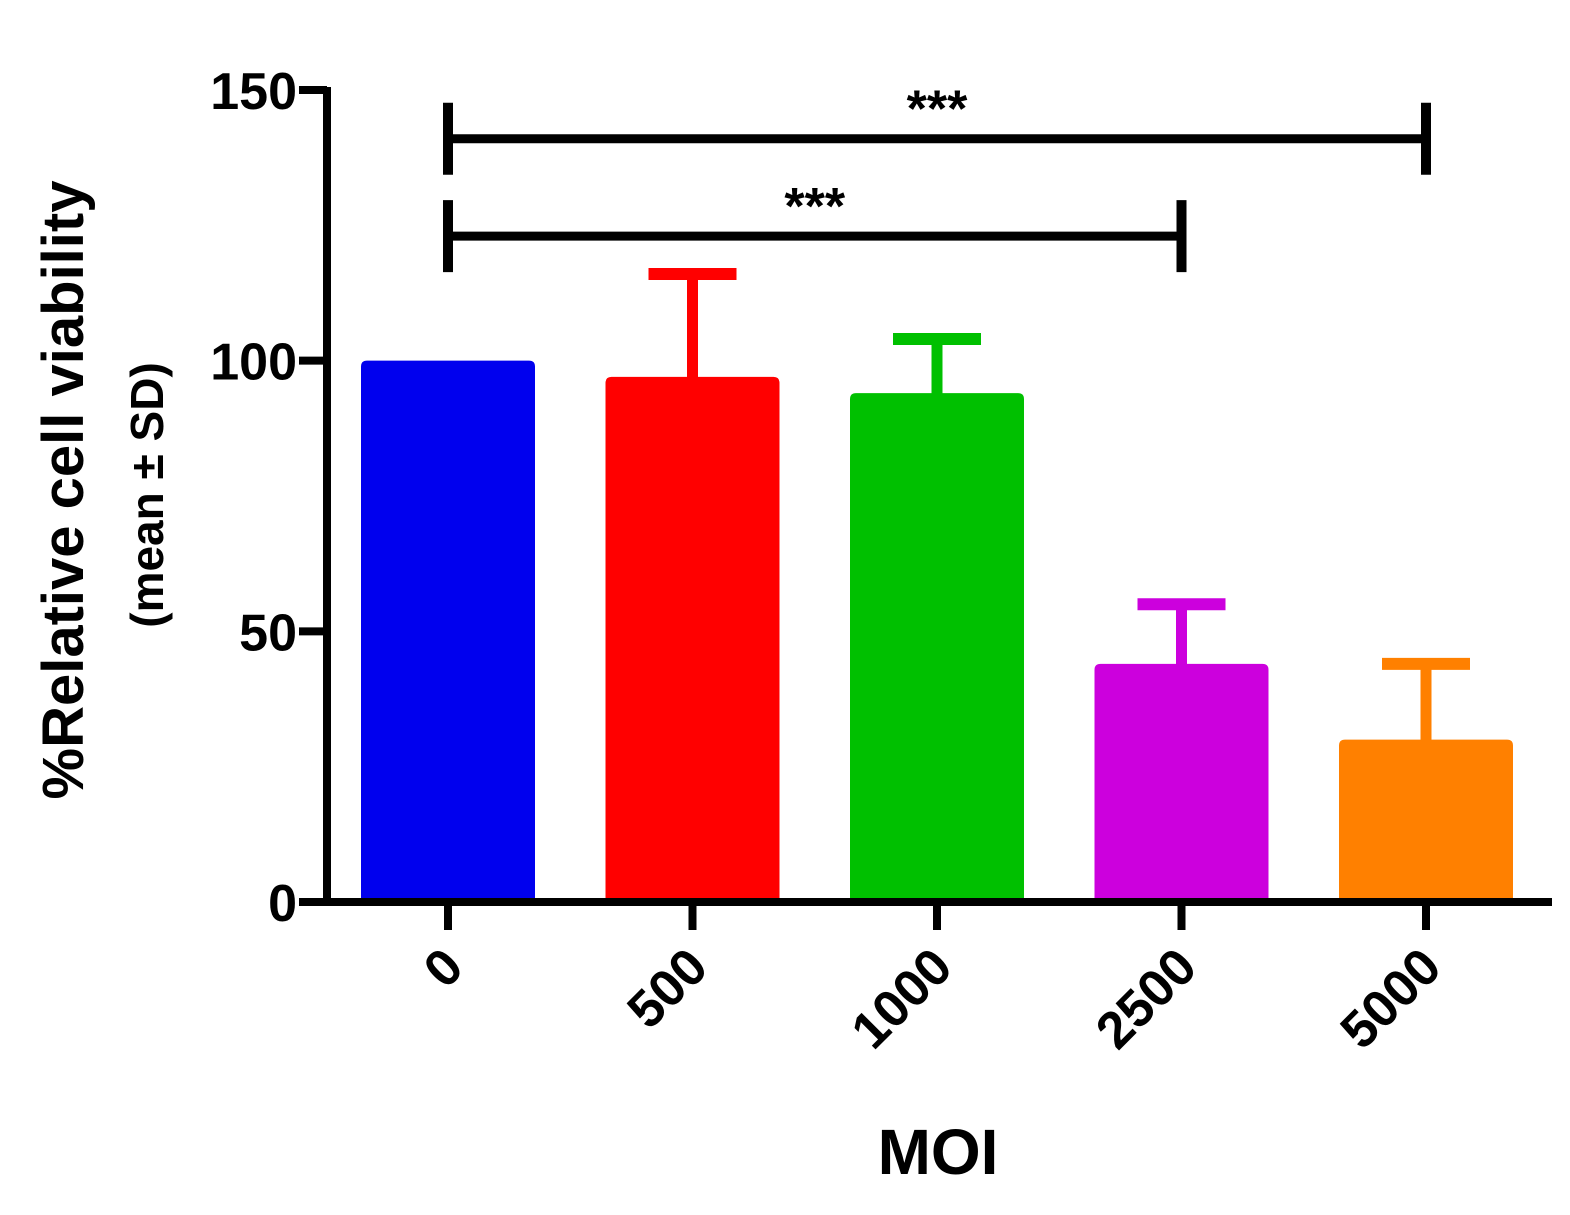 The height and width of the screenshot is (1215, 1570). Describe the element at coordinates (147, 495) in the screenshot. I see `y-axis-title-line2: (mean ± SD)` at that location.